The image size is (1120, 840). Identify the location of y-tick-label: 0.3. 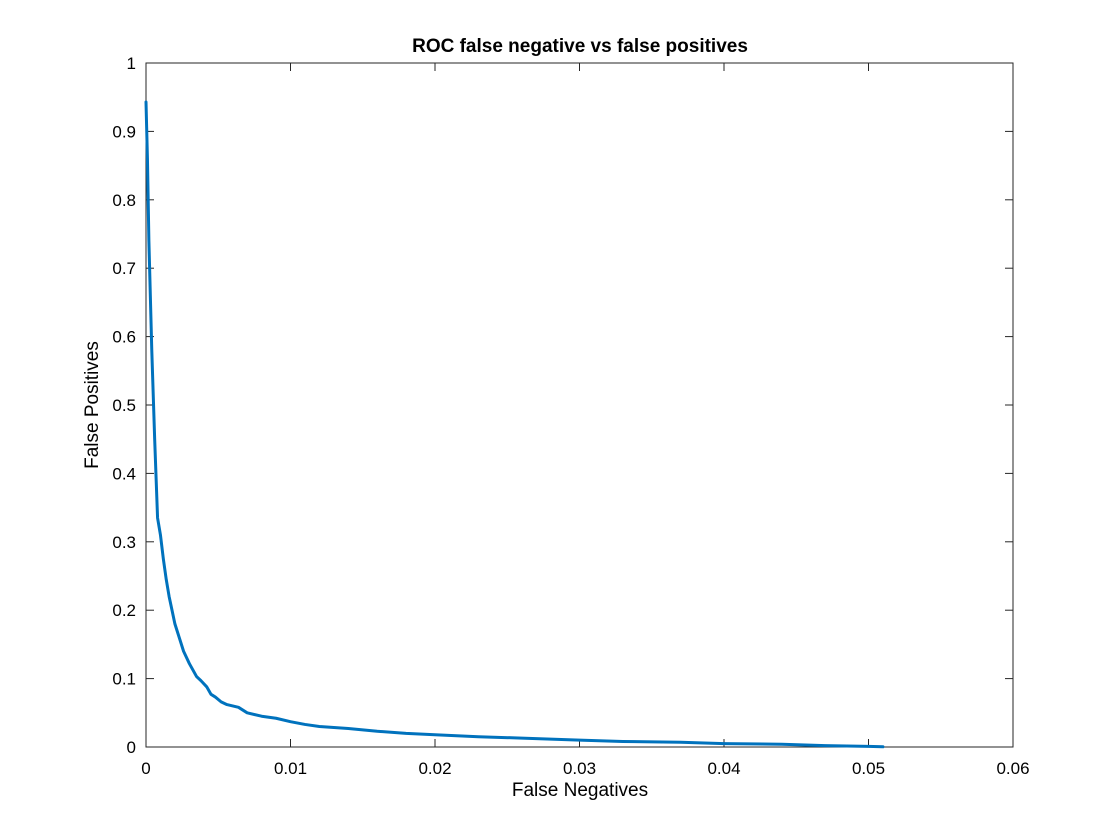
(124, 542).